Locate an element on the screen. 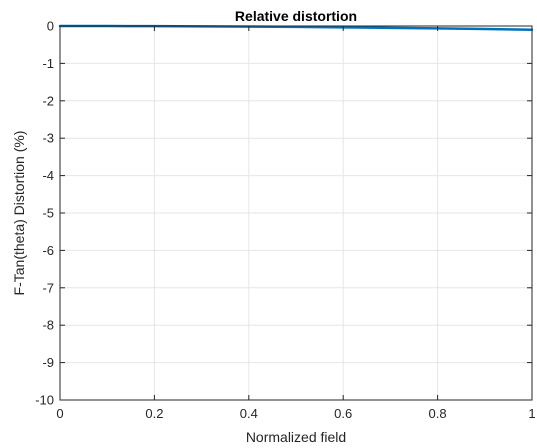 Image resolution: width=537 pixels, height=448 pixels. y-tick-labels: 0 -1 -2 -3 -4 -5 -6 -7 -8 -9 -10 is located at coordinates (44, 213).